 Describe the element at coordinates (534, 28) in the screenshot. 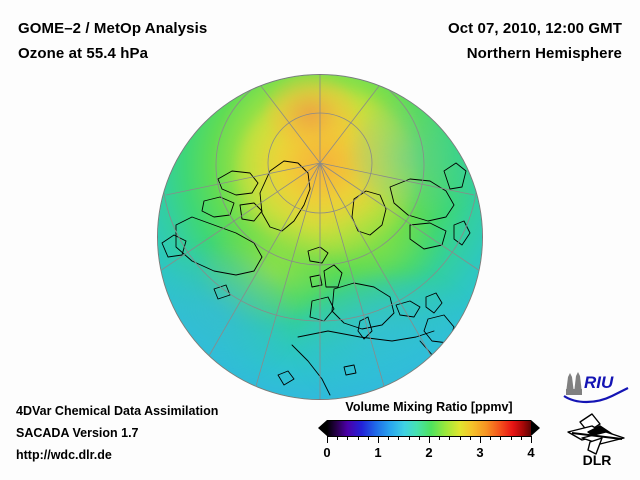

I see `timestamp-label: Oct 07, 2010, 12:00 GMT` at that location.